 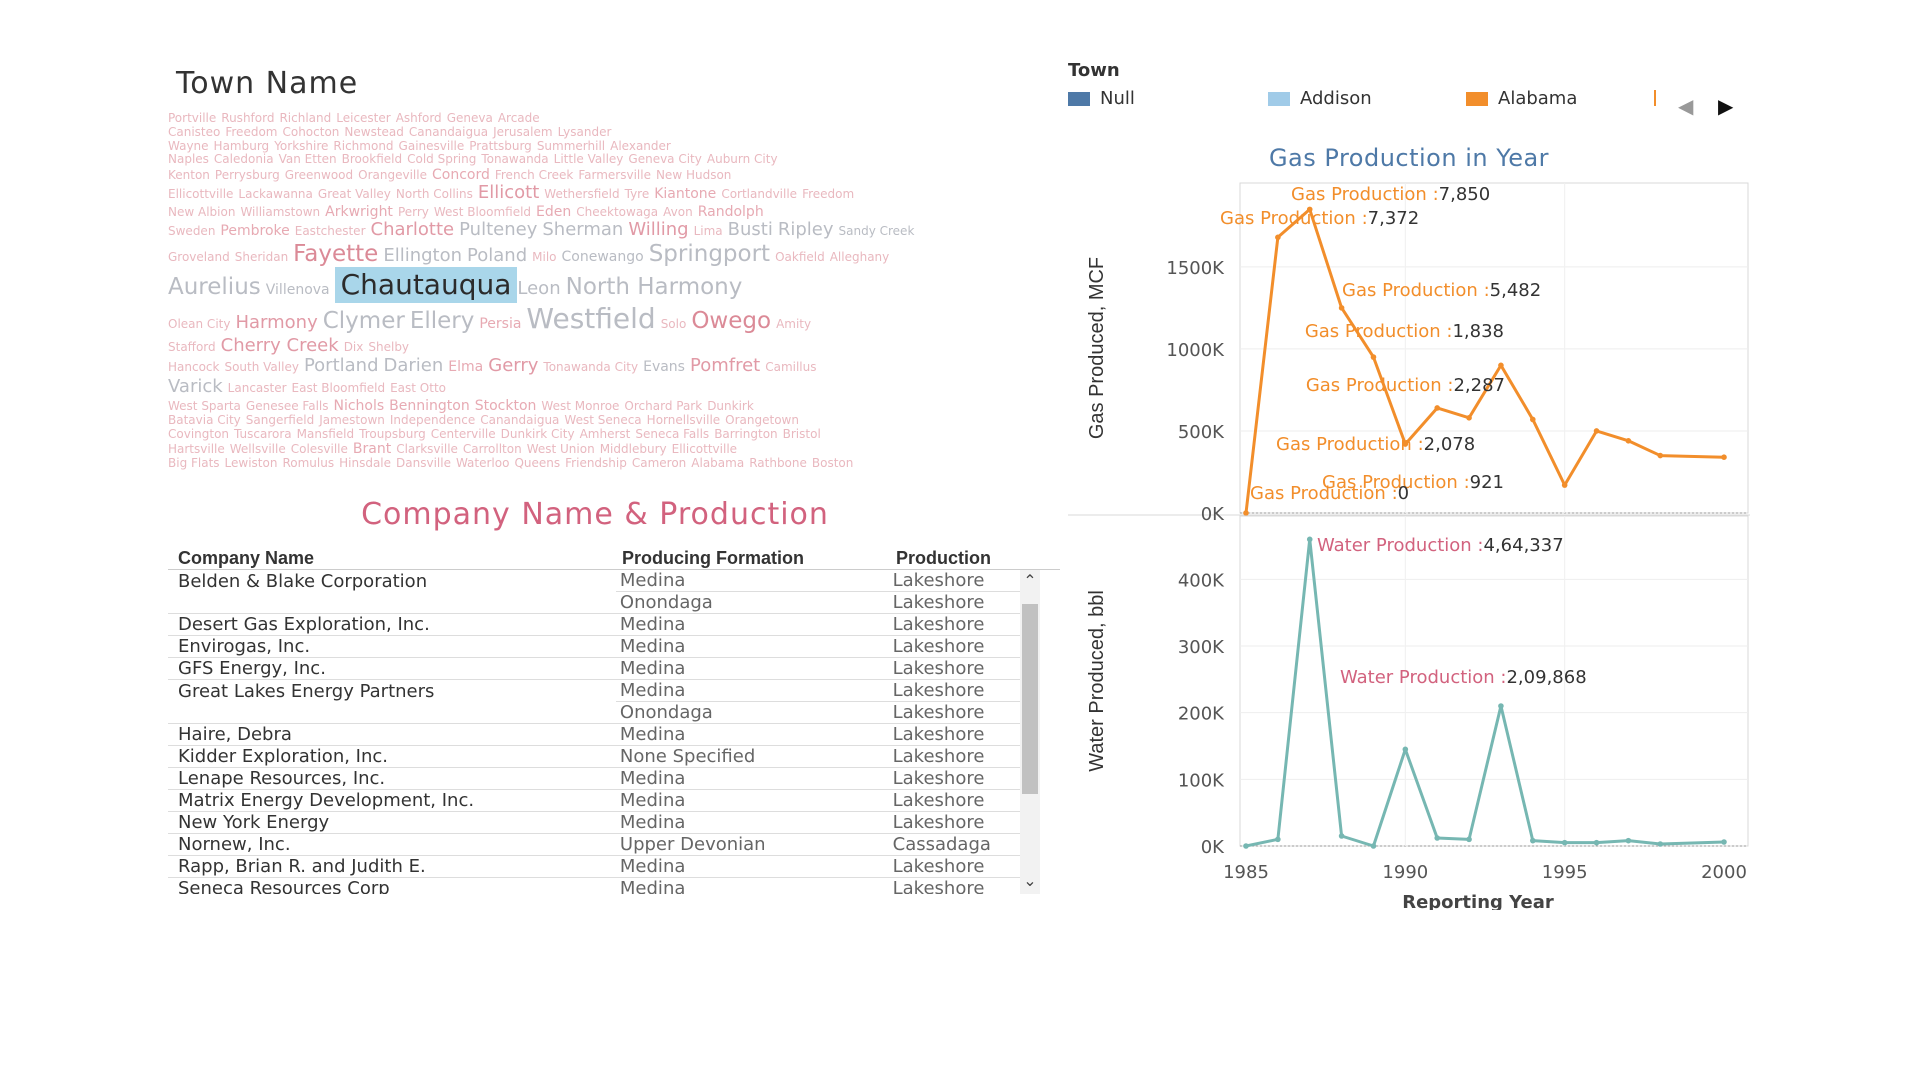 I want to click on town-word: Sweden, so click(x=192, y=231).